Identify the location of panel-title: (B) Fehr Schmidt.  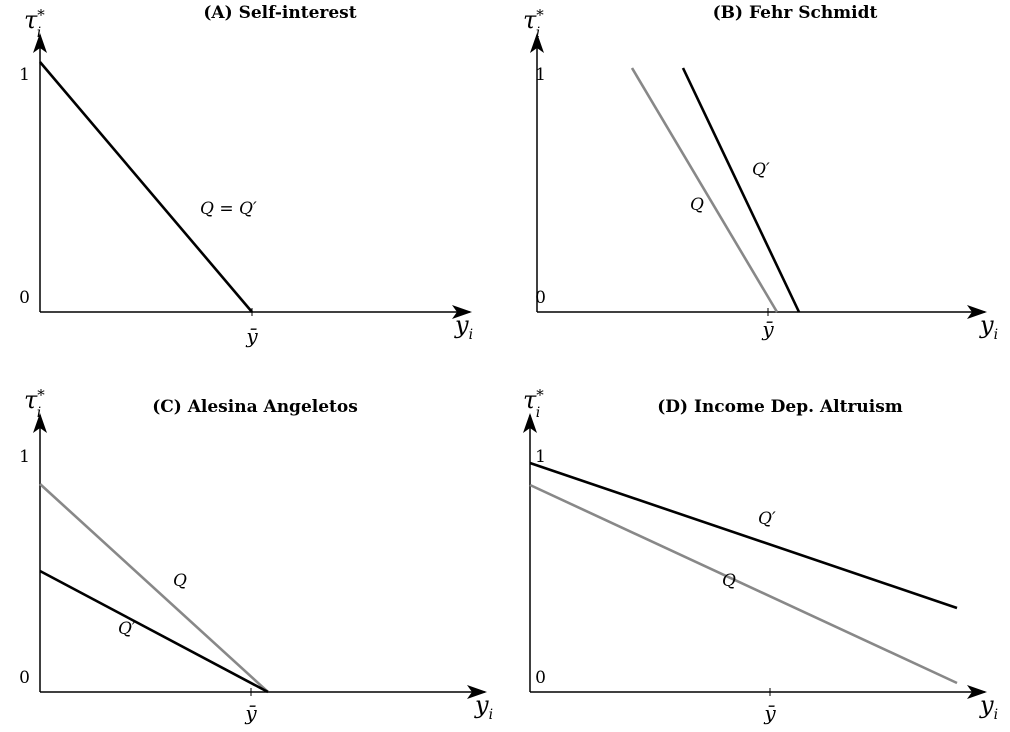
(795, 13).